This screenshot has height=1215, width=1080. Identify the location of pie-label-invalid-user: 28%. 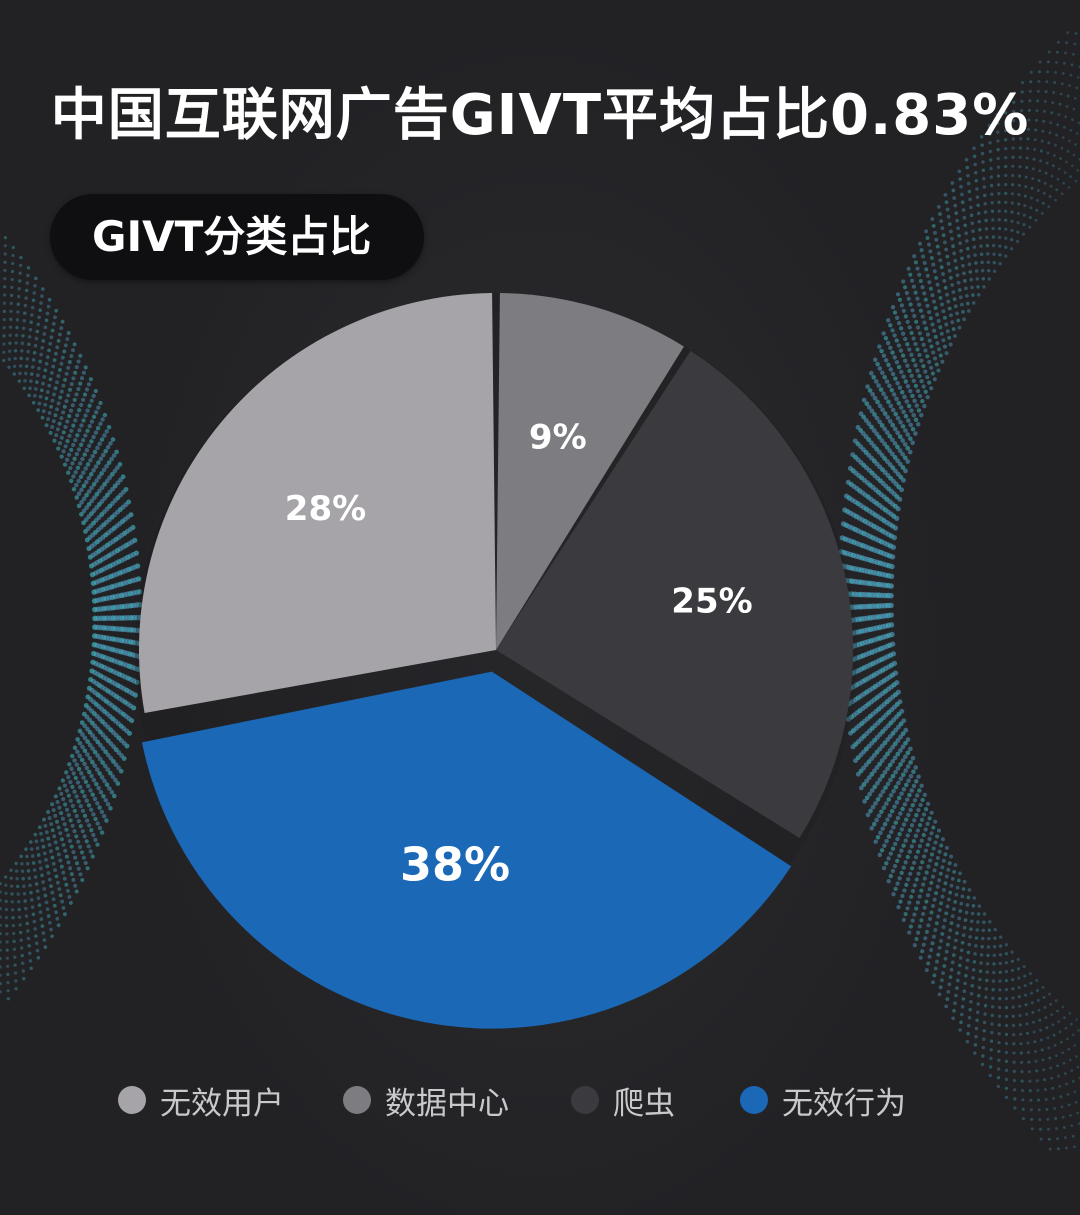
(325, 509).